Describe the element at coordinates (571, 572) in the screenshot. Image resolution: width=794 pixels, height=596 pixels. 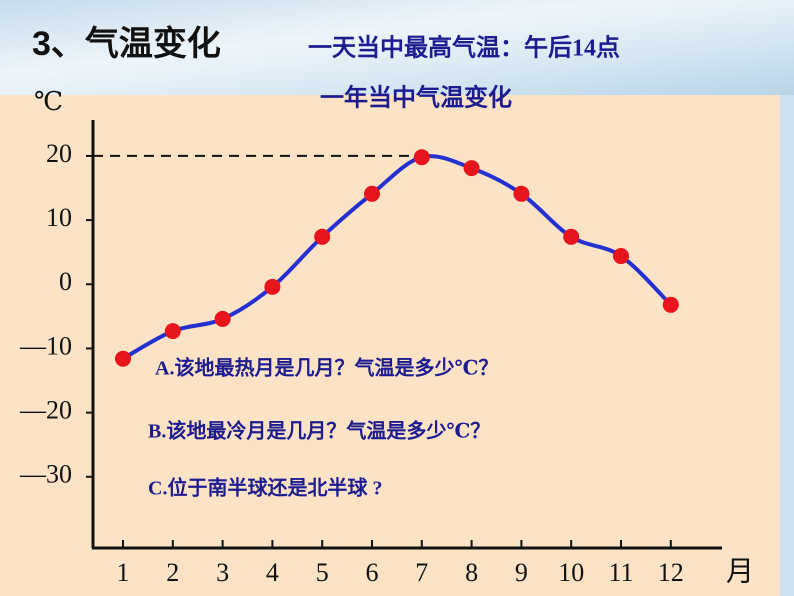
I see `x-tick-label: 10` at that location.